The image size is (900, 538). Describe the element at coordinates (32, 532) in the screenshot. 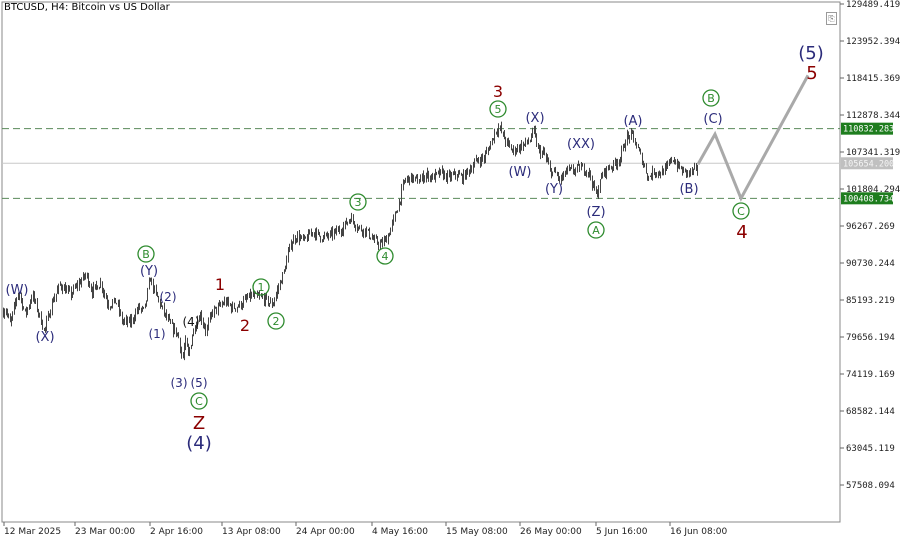

I see `x-tick-label: 12 Mar 2025` at that location.